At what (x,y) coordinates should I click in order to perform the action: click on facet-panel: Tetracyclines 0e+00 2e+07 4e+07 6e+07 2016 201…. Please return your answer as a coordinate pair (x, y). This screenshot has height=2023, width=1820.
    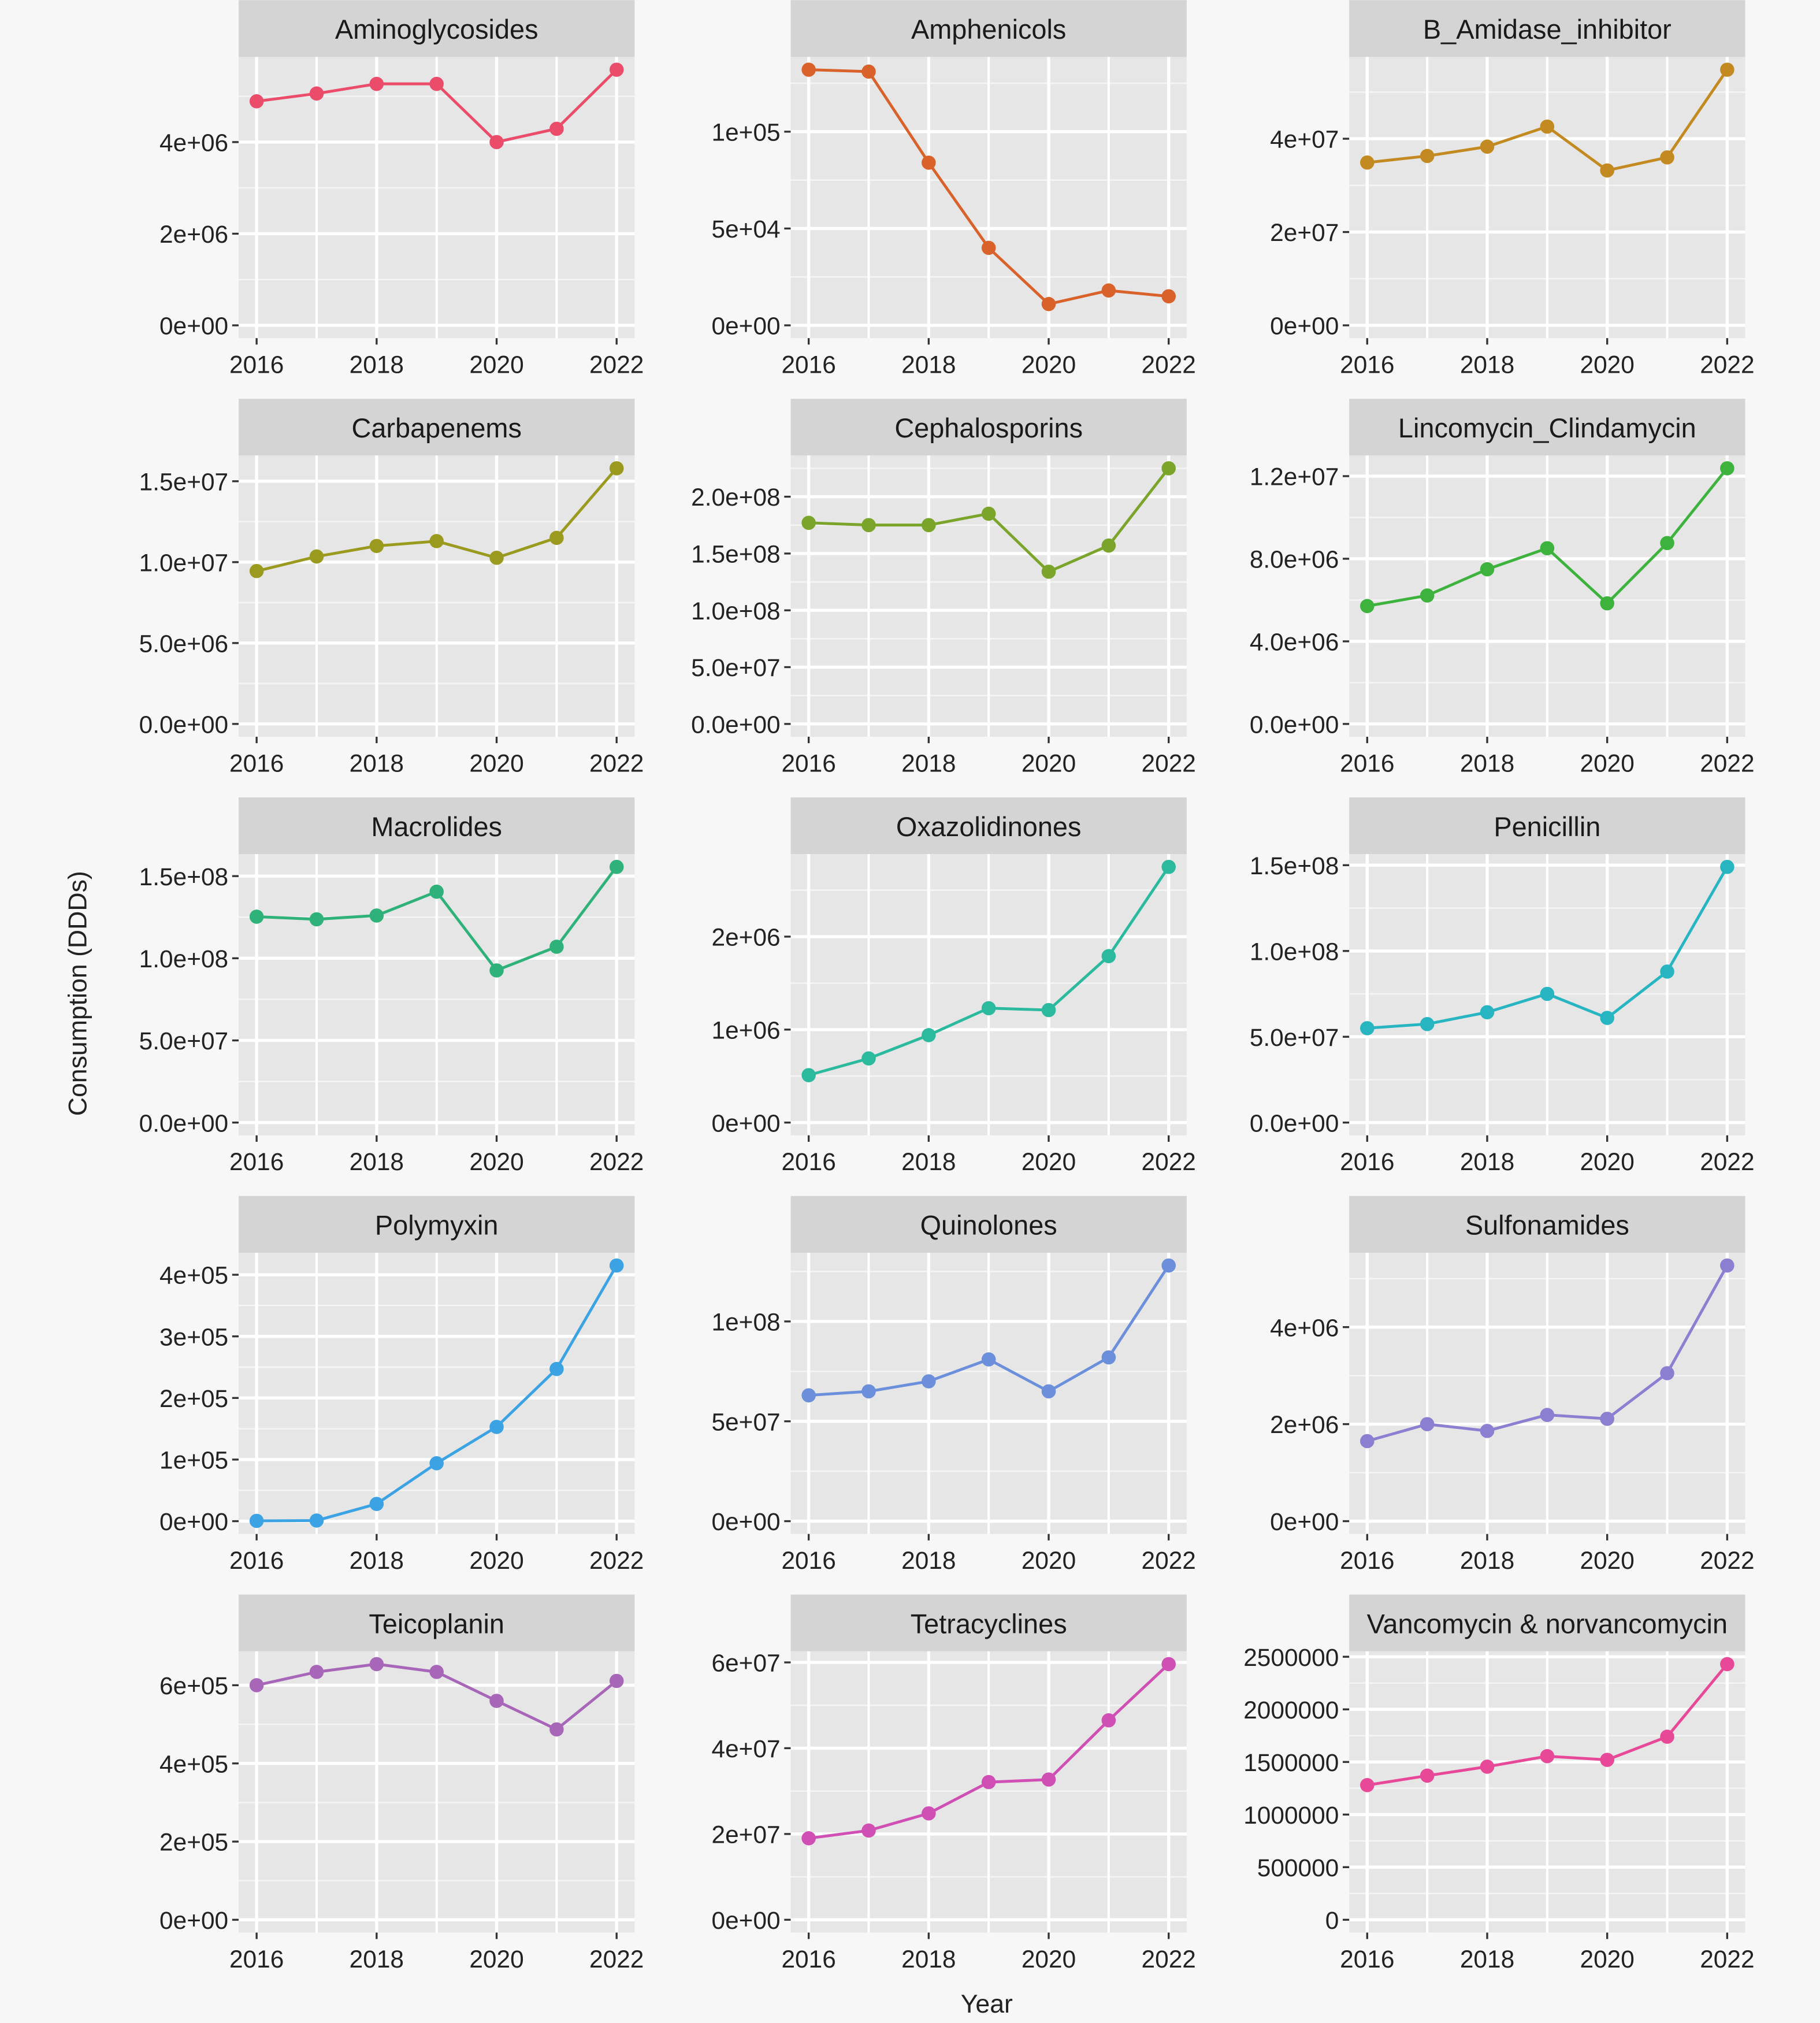
    Looking at the image, I should click on (954, 1783).